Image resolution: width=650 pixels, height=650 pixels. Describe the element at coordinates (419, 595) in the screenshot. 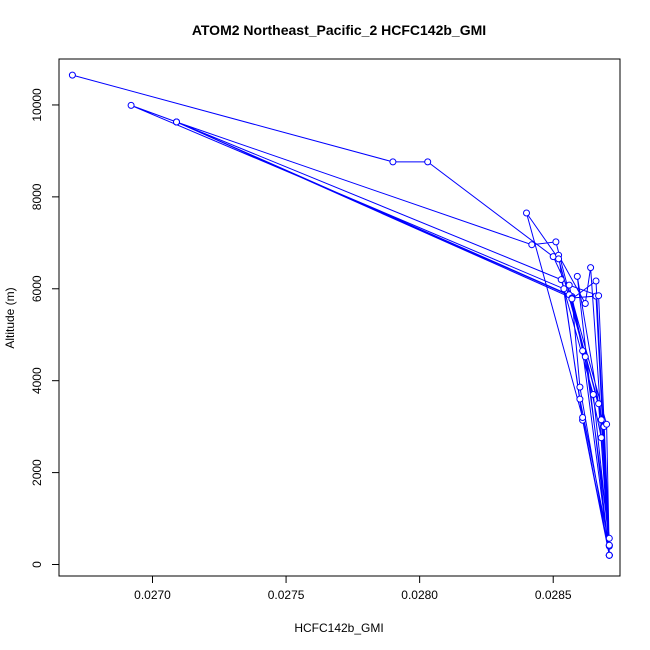

I see `x-tick-label: 0.0280` at that location.